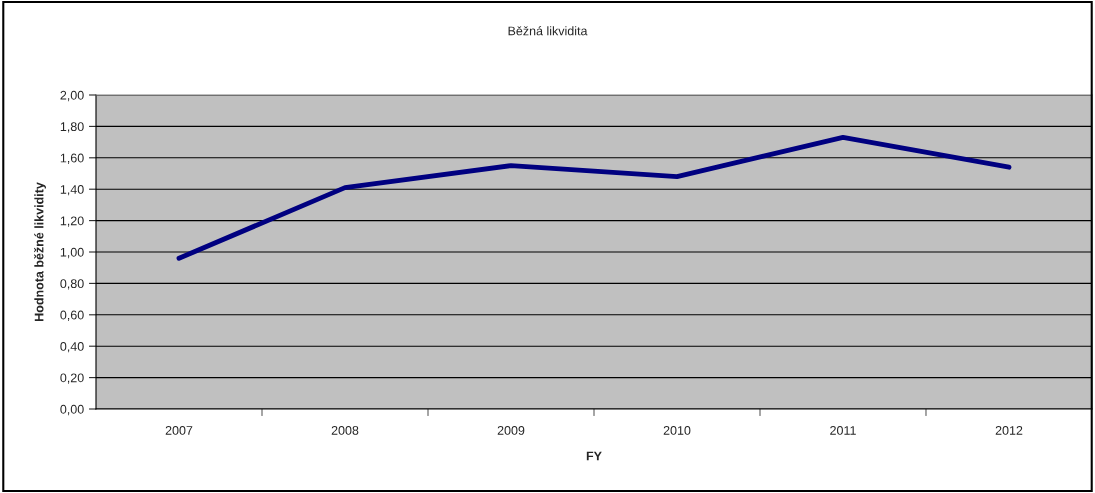 Image resolution: width=1095 pixels, height=493 pixels. What do you see at coordinates (72, 221) in the screenshot?
I see `y-tick-label: 1,20` at bounding box center [72, 221].